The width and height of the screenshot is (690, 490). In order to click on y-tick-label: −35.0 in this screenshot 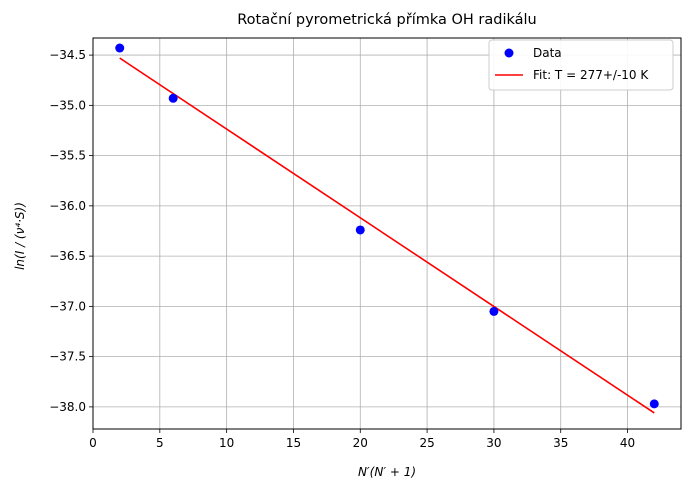, I will do `click(67, 105)`.